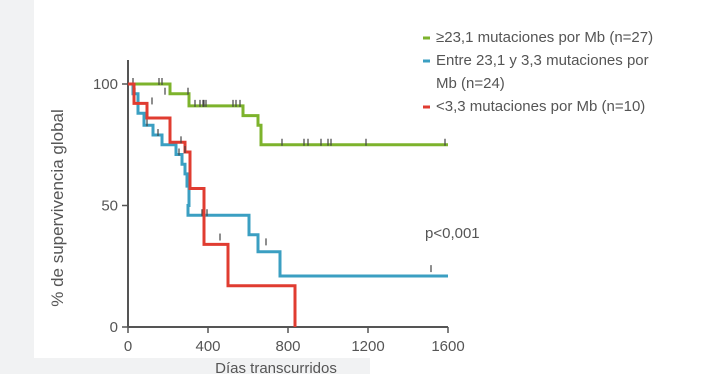 The width and height of the screenshot is (711, 374). I want to click on x-tick-label: 1200, so click(367, 346).